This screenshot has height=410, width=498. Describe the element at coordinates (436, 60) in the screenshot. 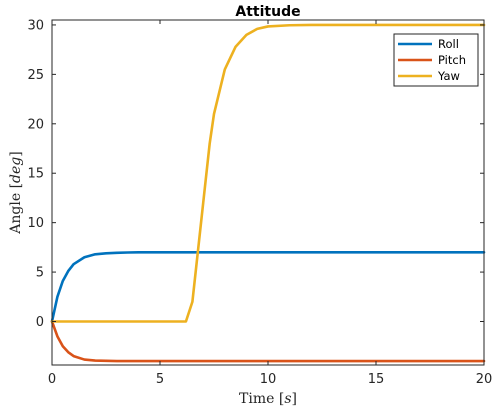

I see `legend: Roll Pitch Yaw` at that location.